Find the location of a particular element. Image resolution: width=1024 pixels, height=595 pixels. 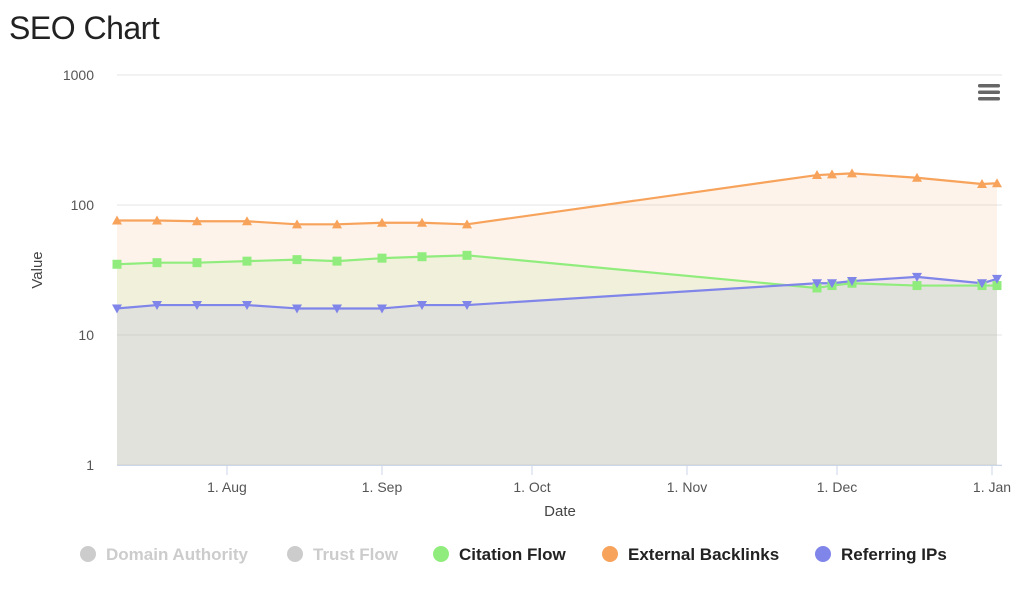

legend-label: Citation Flow is located at coordinates (512, 554).